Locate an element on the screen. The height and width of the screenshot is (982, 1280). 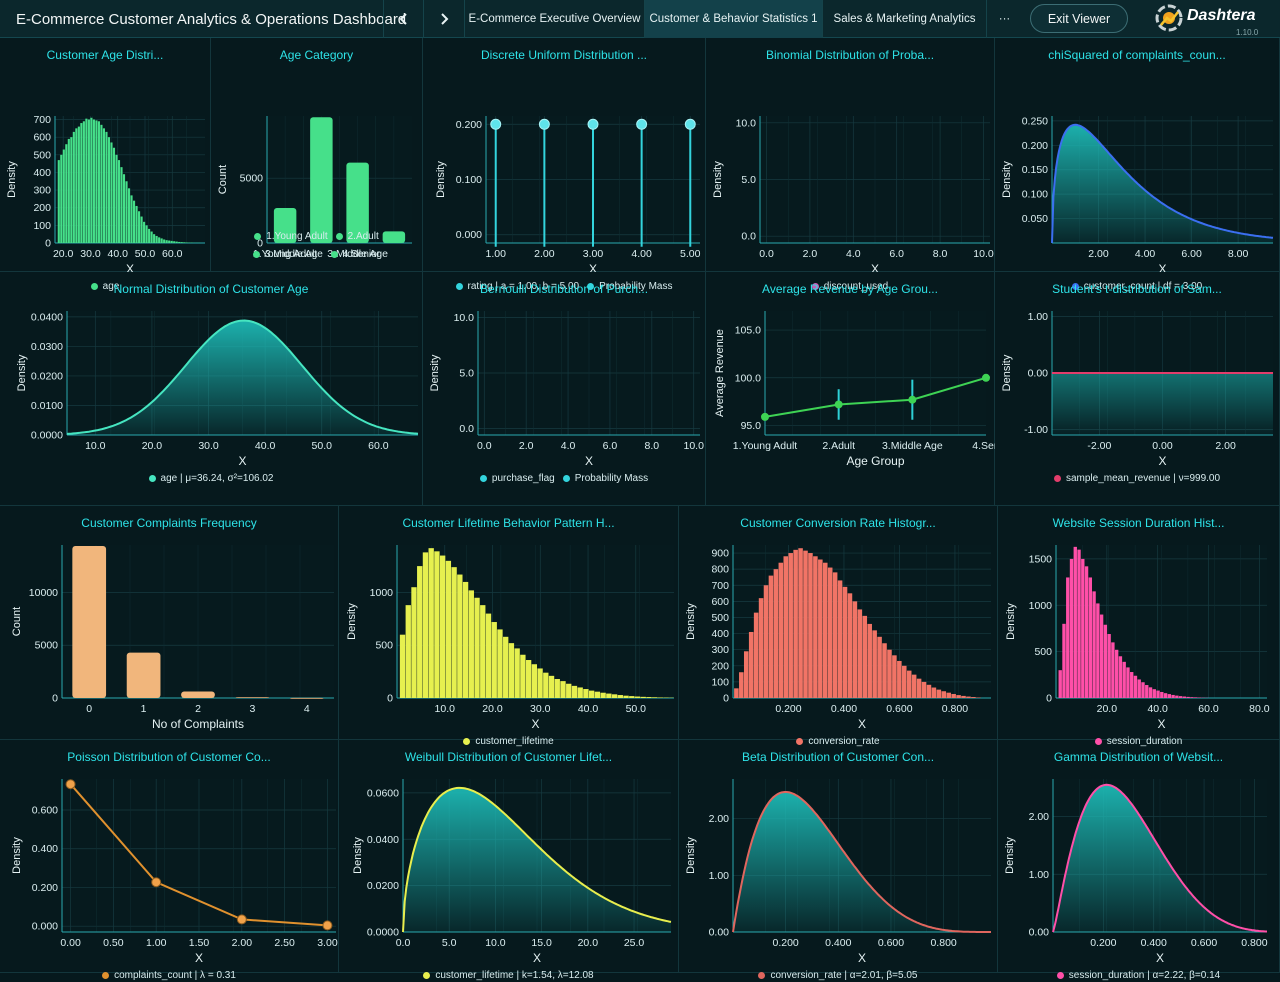
legend-item: sample_mean_revenue | ν=999.00 is located at coordinates (1137, 478).